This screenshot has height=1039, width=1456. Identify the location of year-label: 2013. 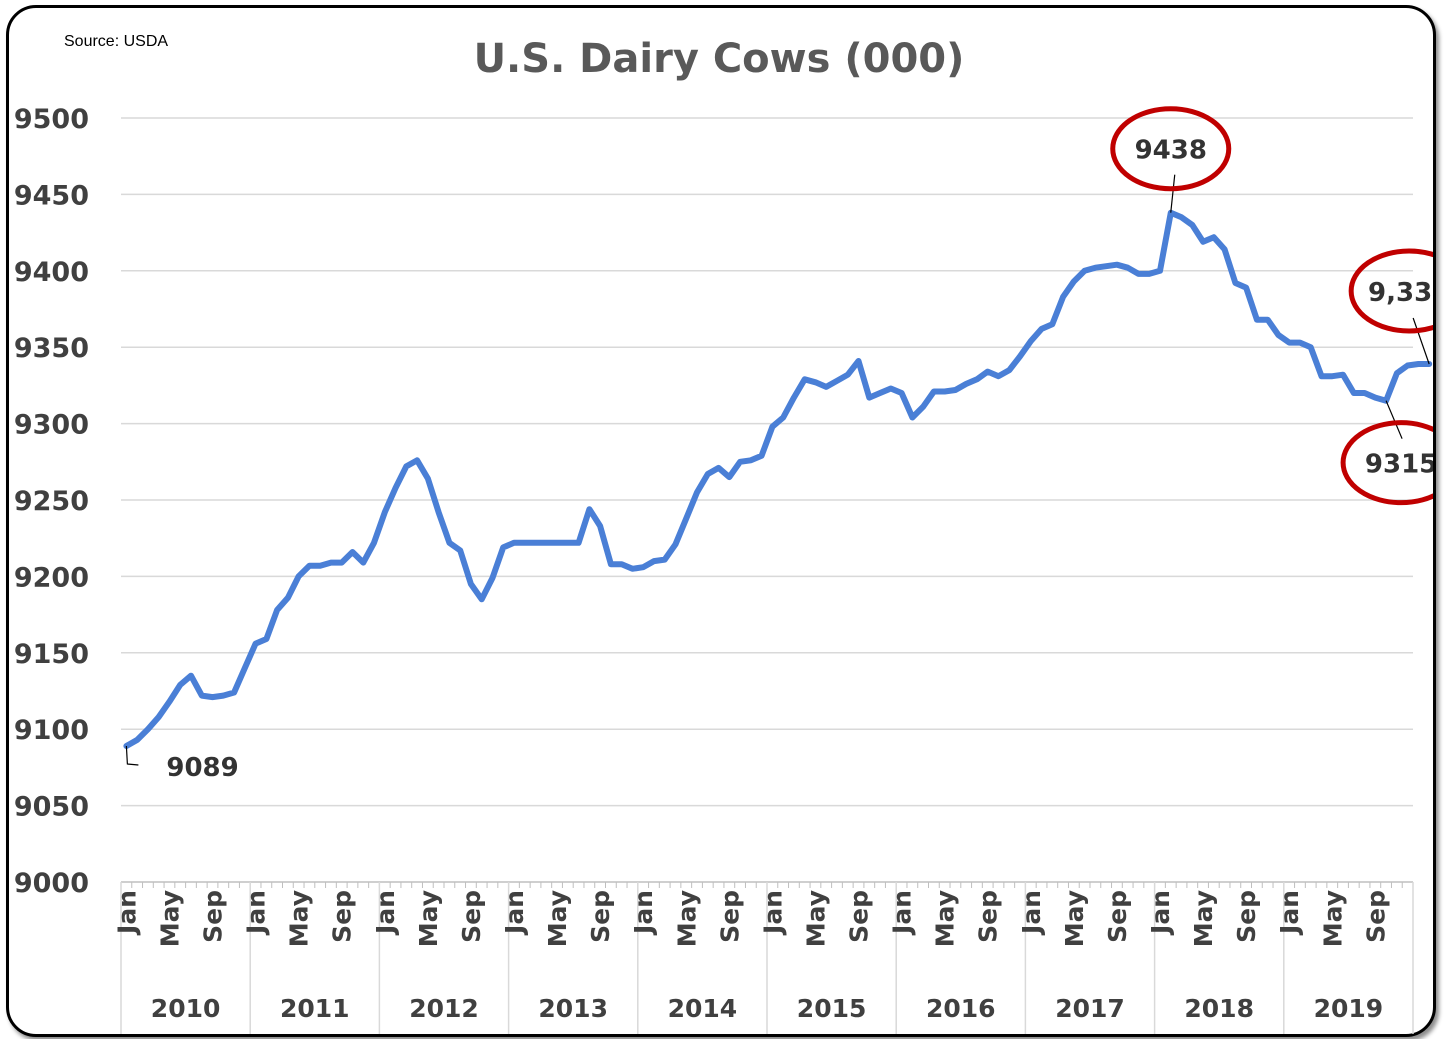
(573, 1008).